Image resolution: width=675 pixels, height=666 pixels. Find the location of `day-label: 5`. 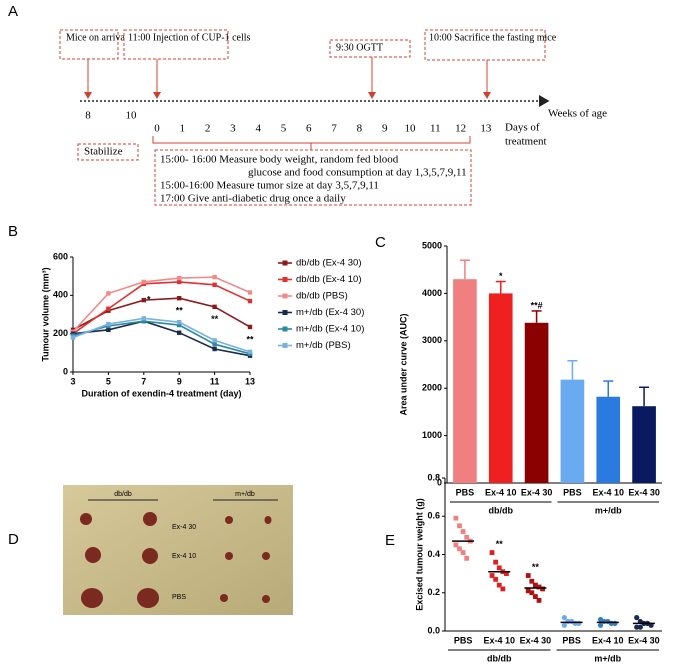

day-label: 5 is located at coordinates (284, 129).